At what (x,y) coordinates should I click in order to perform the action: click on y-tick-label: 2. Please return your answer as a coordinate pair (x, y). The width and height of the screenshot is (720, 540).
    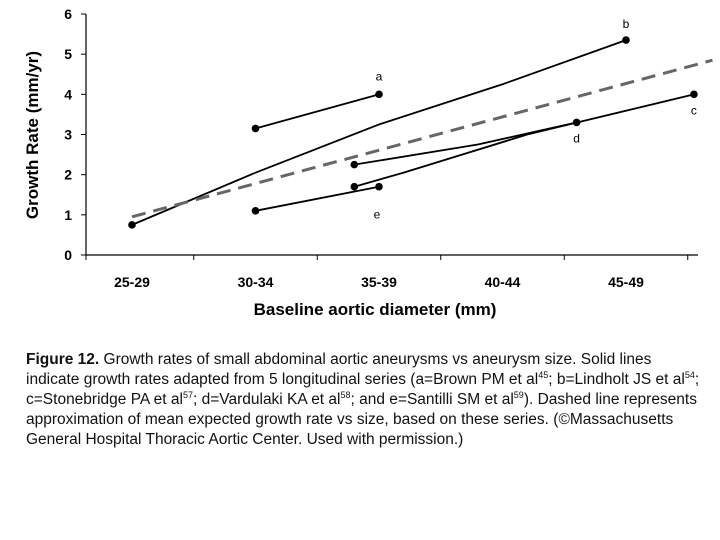
    Looking at the image, I should click on (68, 175).